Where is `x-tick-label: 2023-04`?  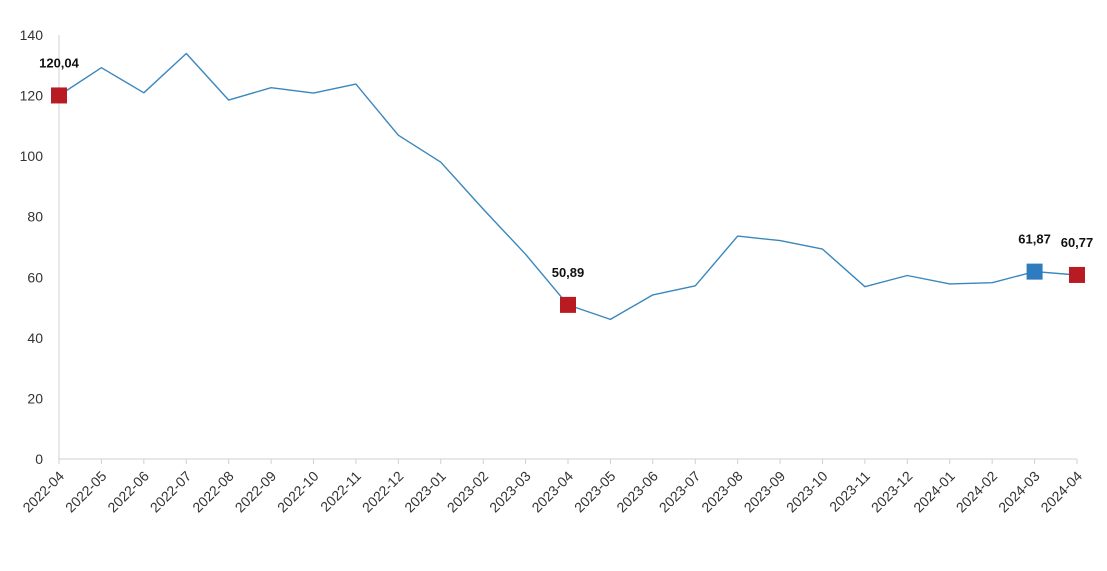 x-tick-label: 2023-04 is located at coordinates (552, 492).